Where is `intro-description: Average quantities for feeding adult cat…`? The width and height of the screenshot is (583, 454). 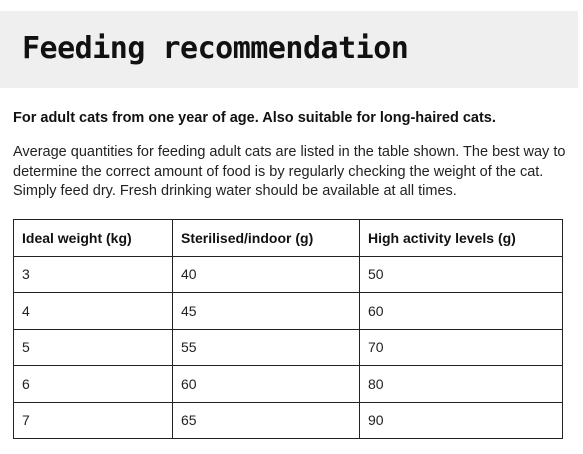 intro-description: Average quantities for feeding adult cat… is located at coordinates (289, 171).